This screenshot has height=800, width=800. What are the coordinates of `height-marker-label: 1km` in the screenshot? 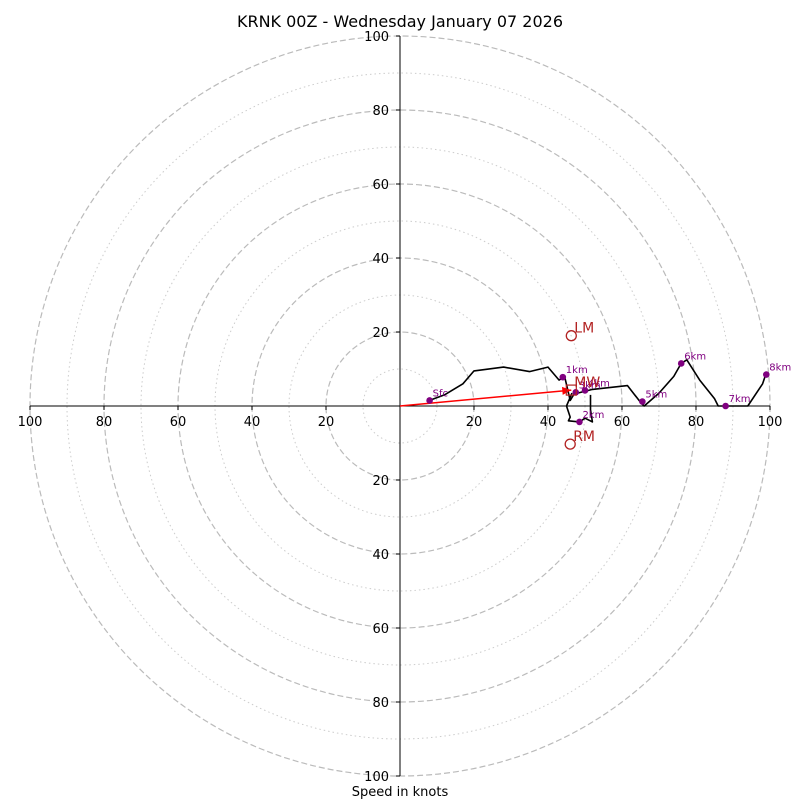 It's located at (577, 370).